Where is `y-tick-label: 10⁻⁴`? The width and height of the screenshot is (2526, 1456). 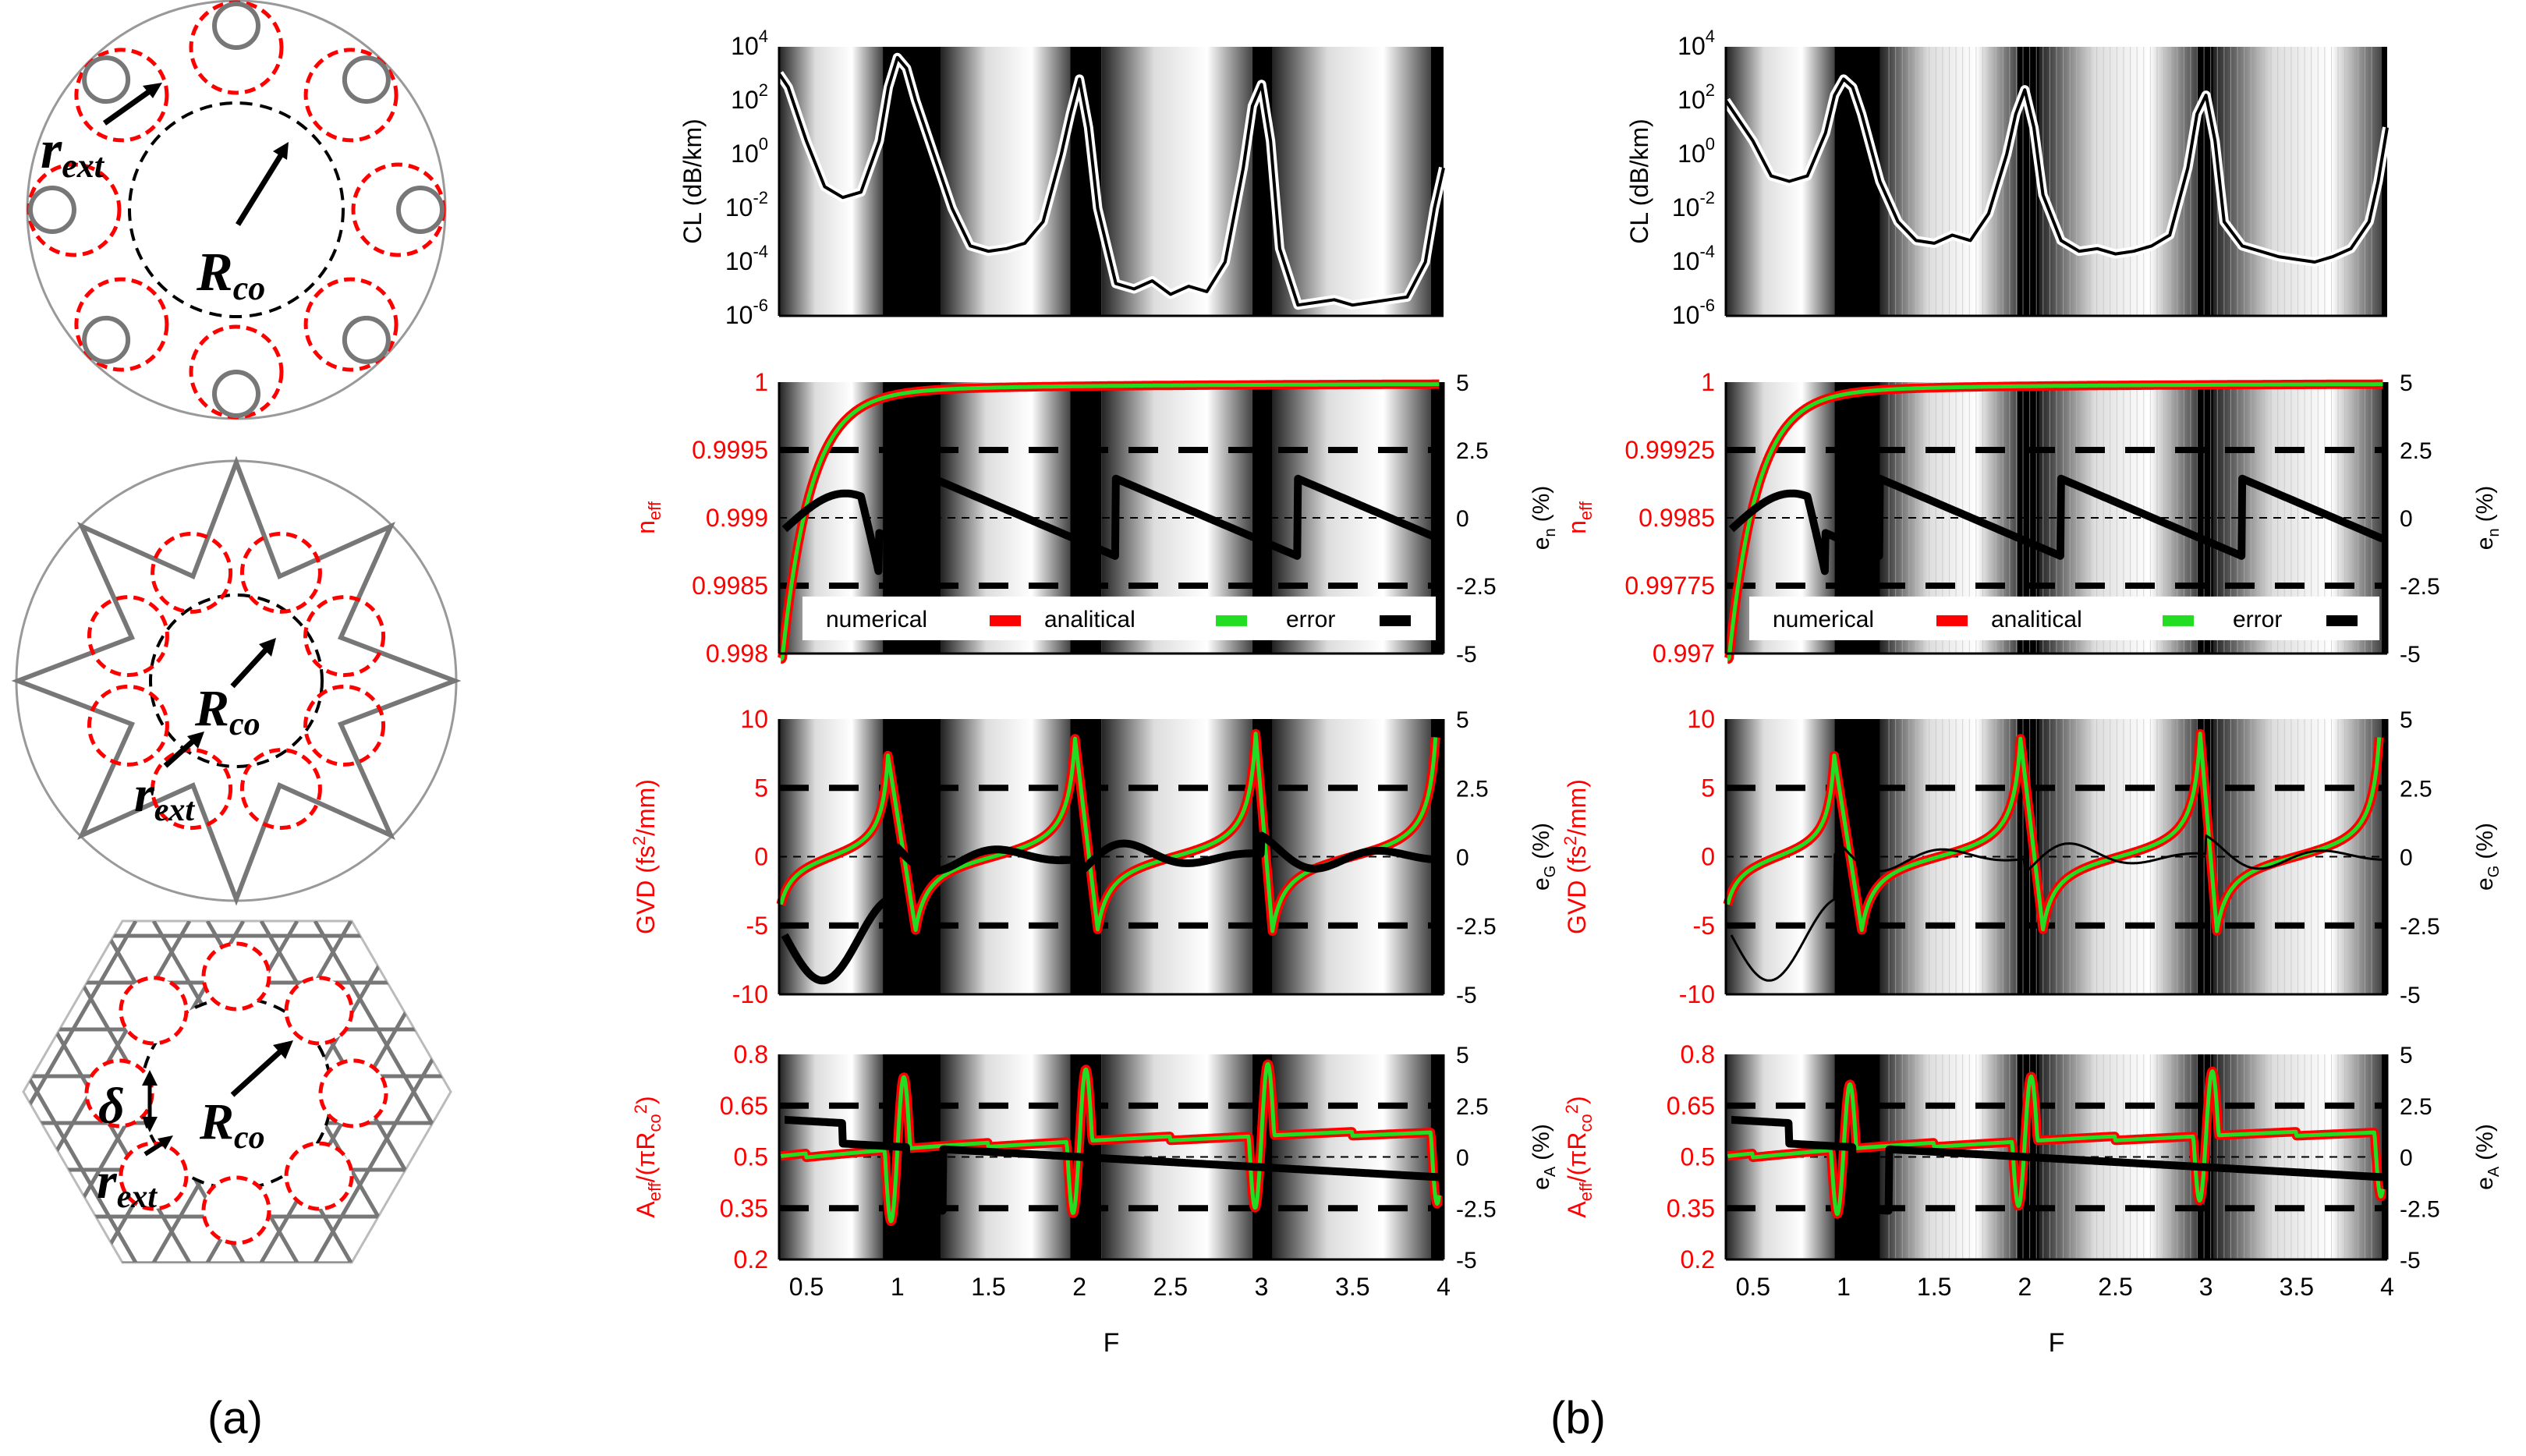 y-tick-label: 10⁻⁴ is located at coordinates (746, 259).